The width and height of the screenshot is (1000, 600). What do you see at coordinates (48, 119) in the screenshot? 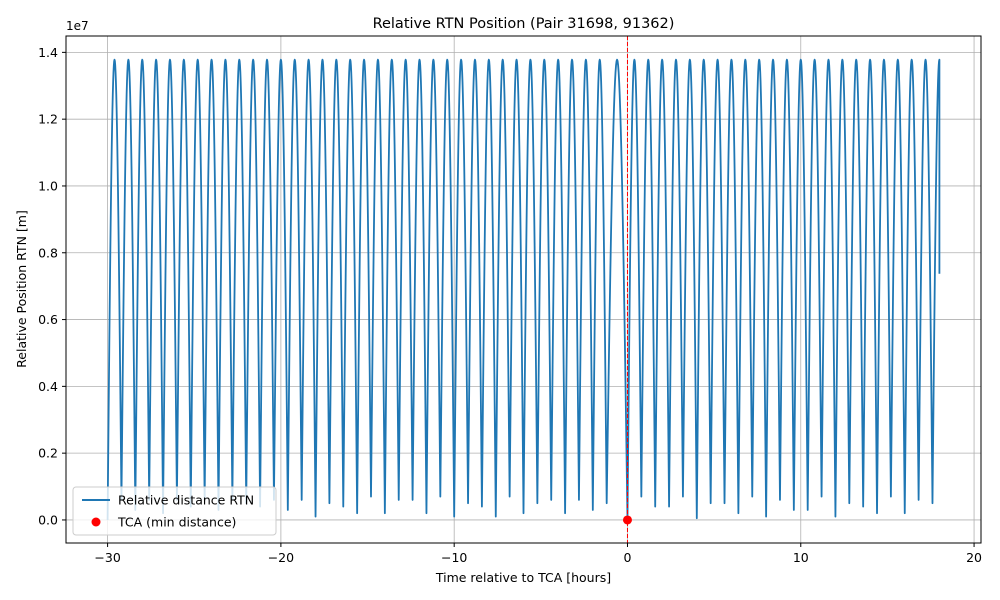
I see `y-tick-label: 1.2` at bounding box center [48, 119].